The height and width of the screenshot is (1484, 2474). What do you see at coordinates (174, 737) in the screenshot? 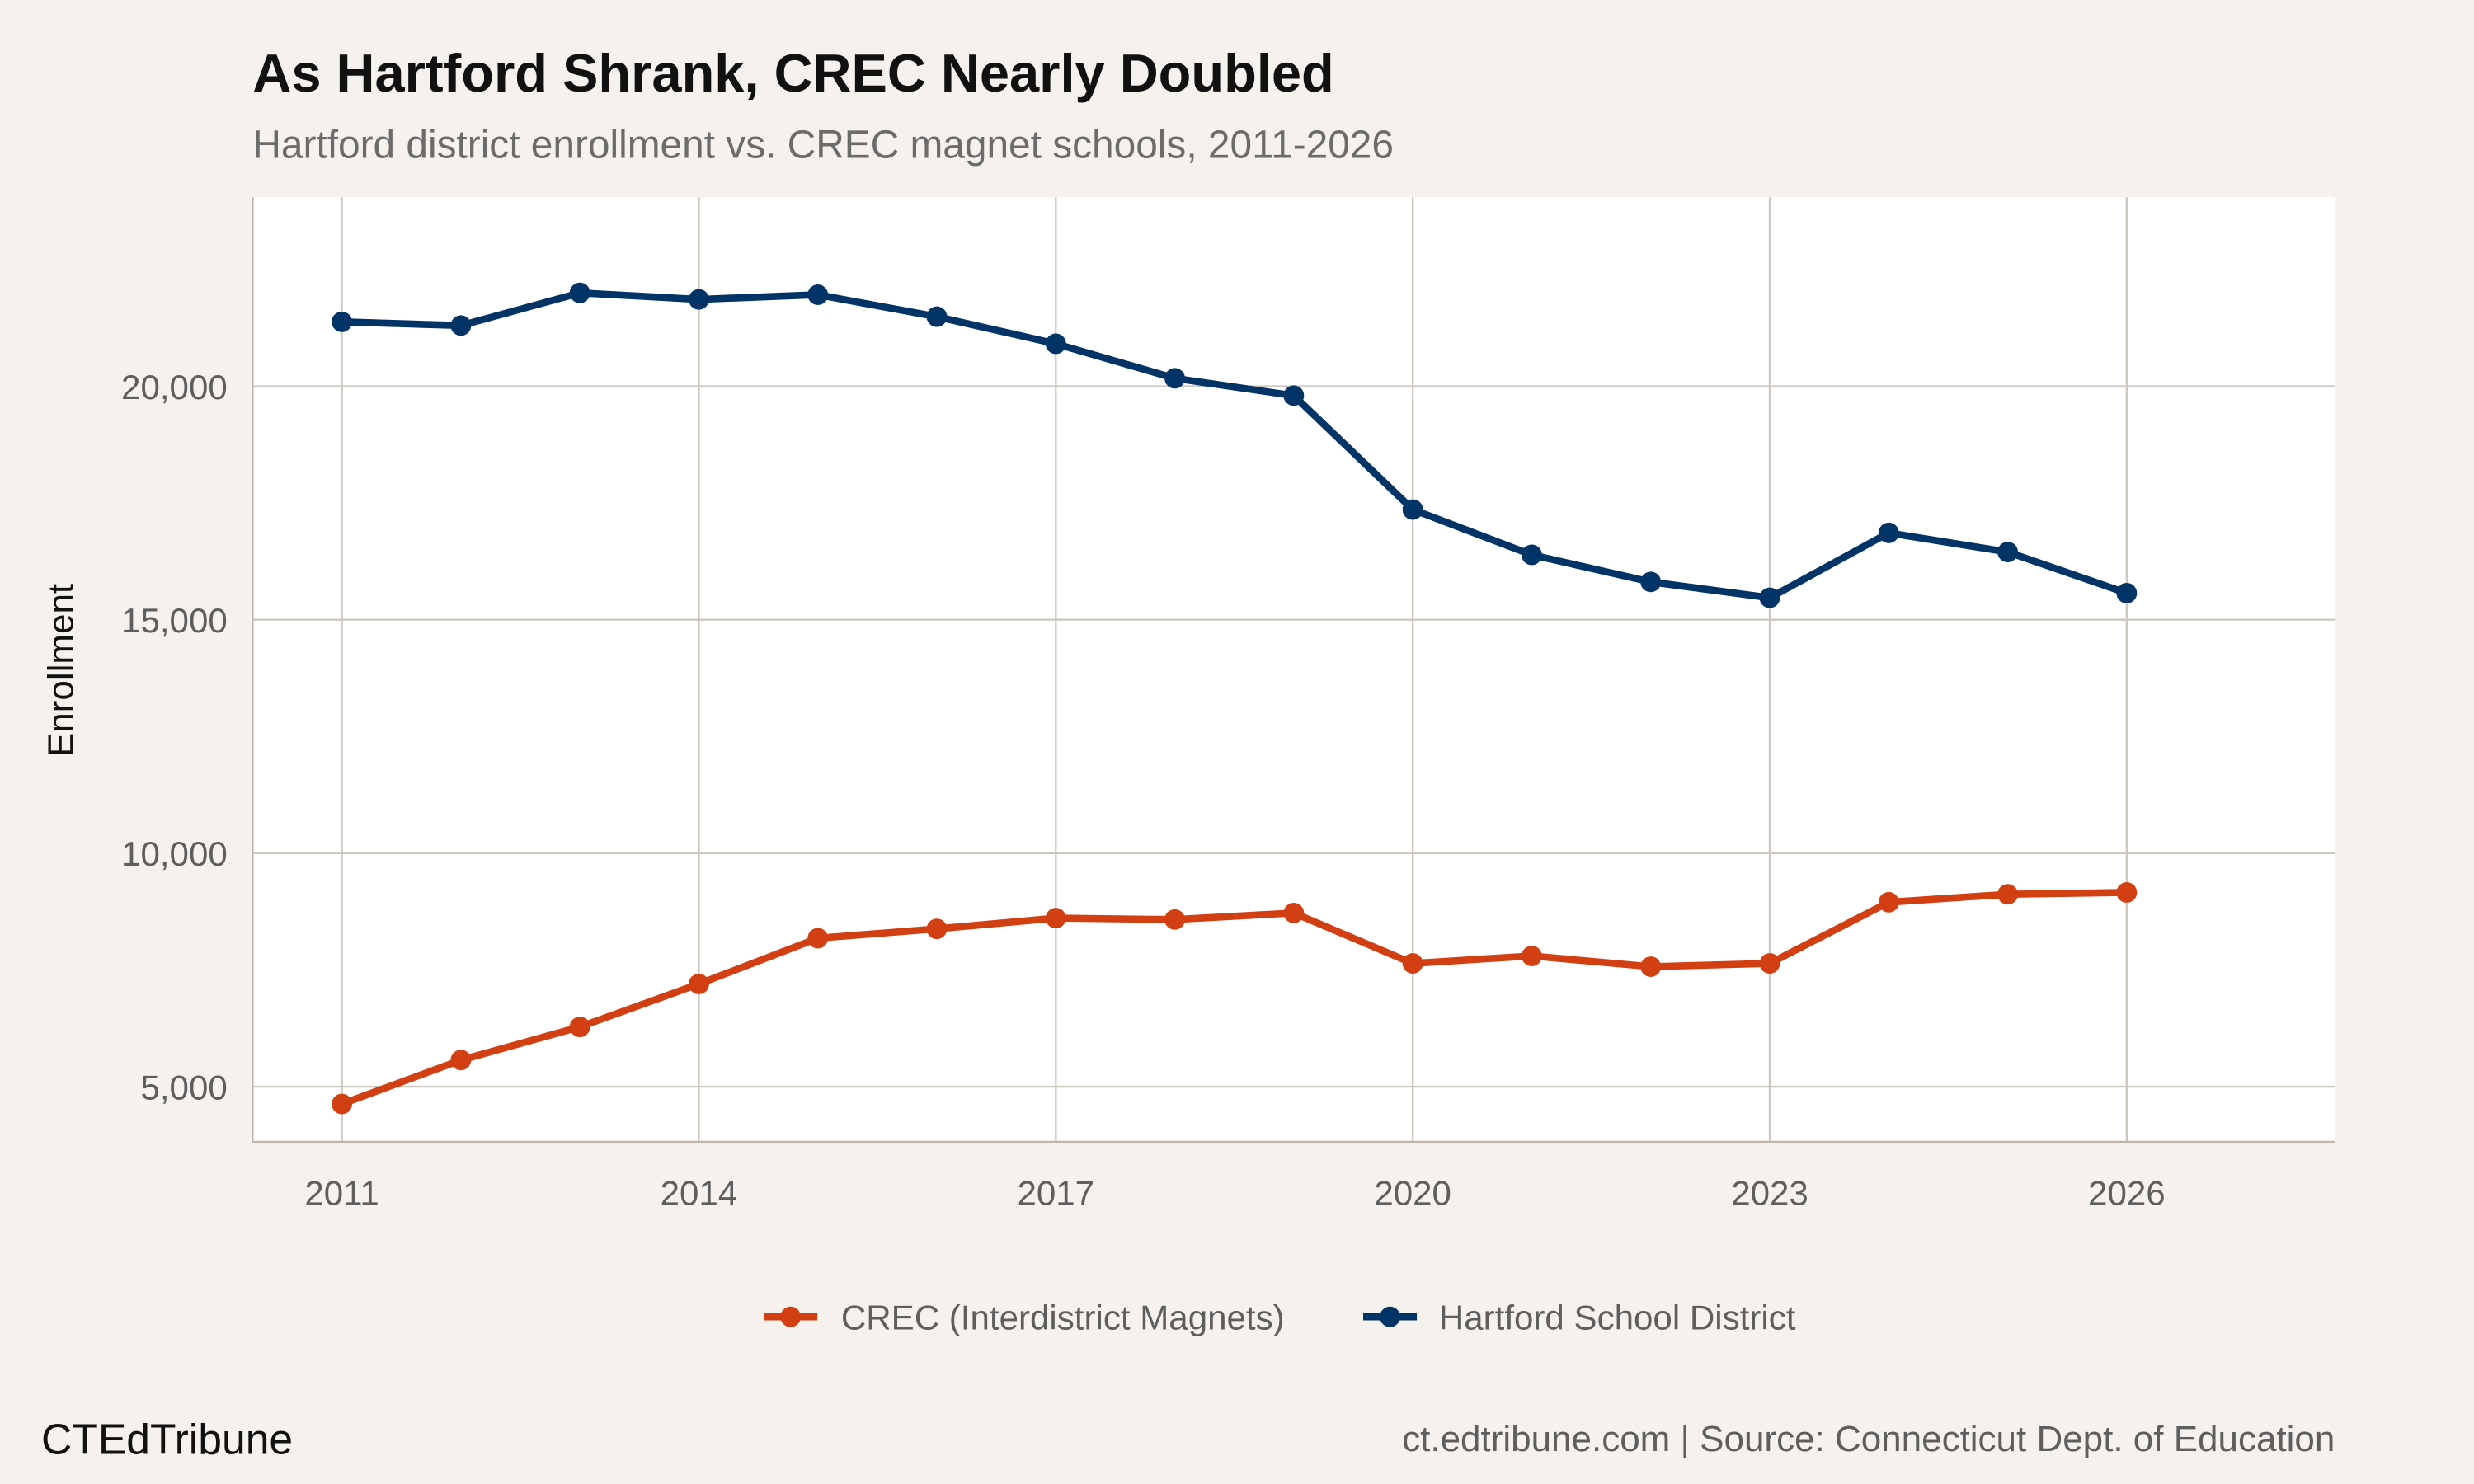
I see `y-ticks: 5,000 10,000 15,000 20,000` at bounding box center [174, 737].